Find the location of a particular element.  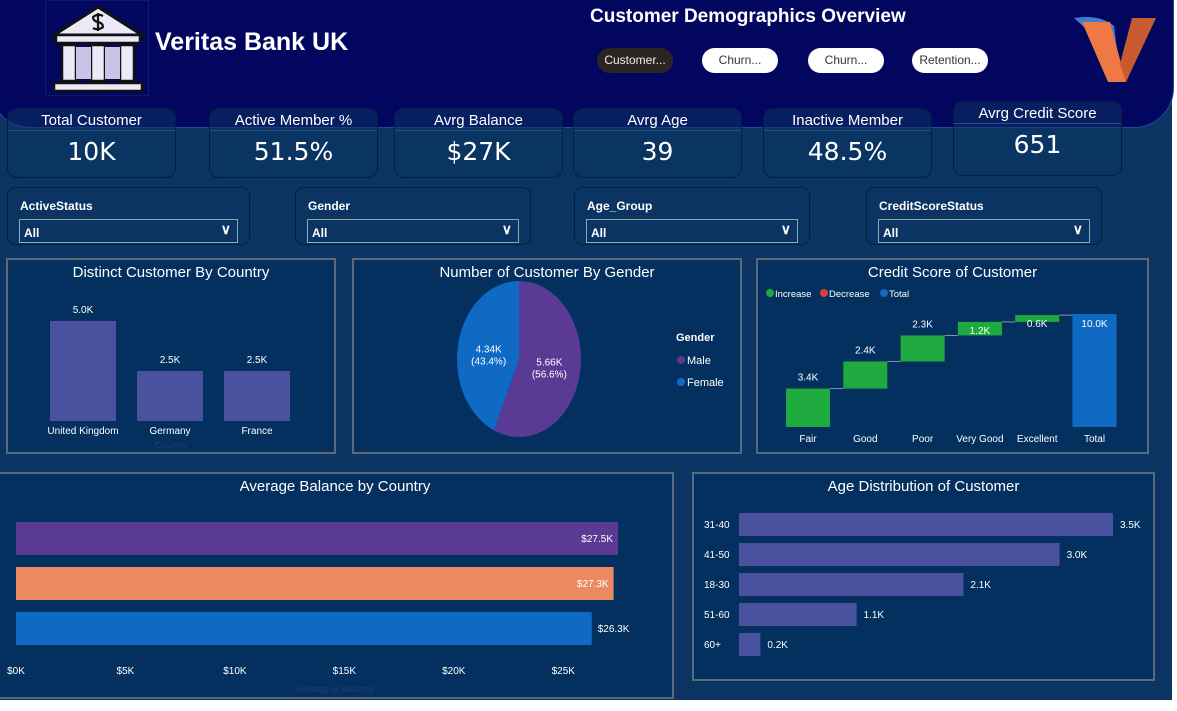

data-label: 3.0K is located at coordinates (1077, 555).